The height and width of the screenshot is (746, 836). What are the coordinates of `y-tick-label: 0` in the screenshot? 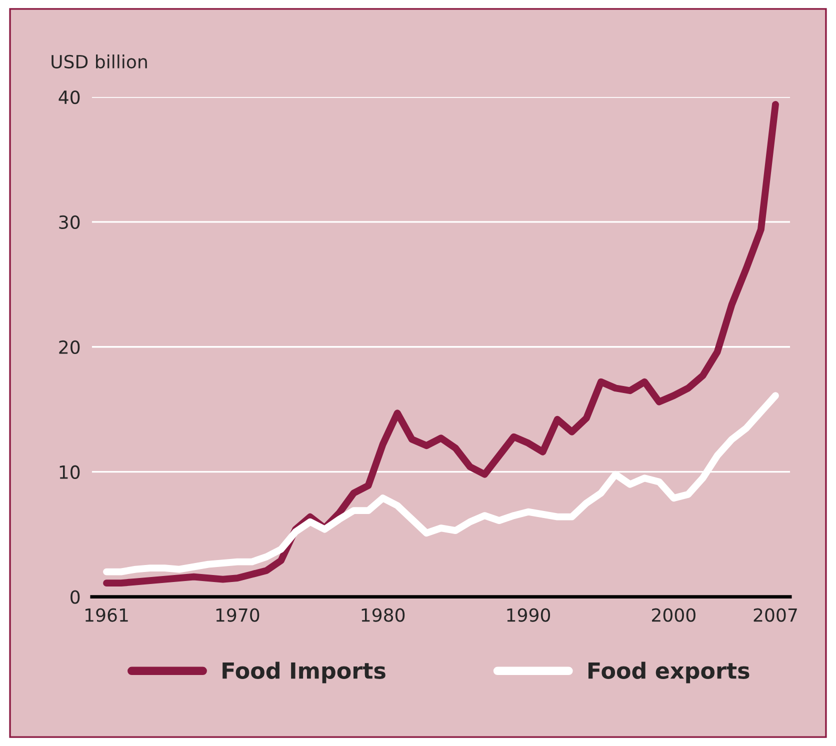 It's located at (75, 597).